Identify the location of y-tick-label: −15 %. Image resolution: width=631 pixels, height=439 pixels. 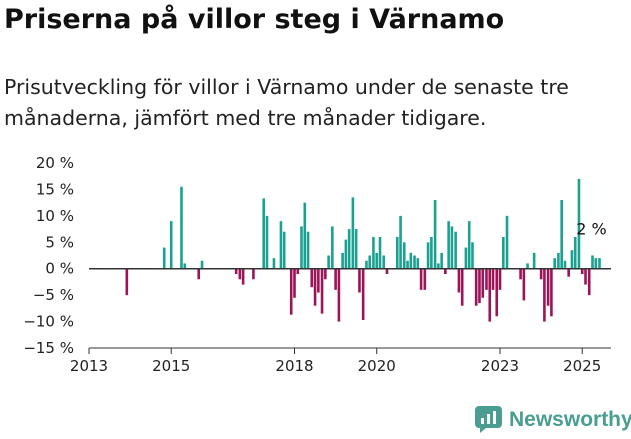
(48, 348).